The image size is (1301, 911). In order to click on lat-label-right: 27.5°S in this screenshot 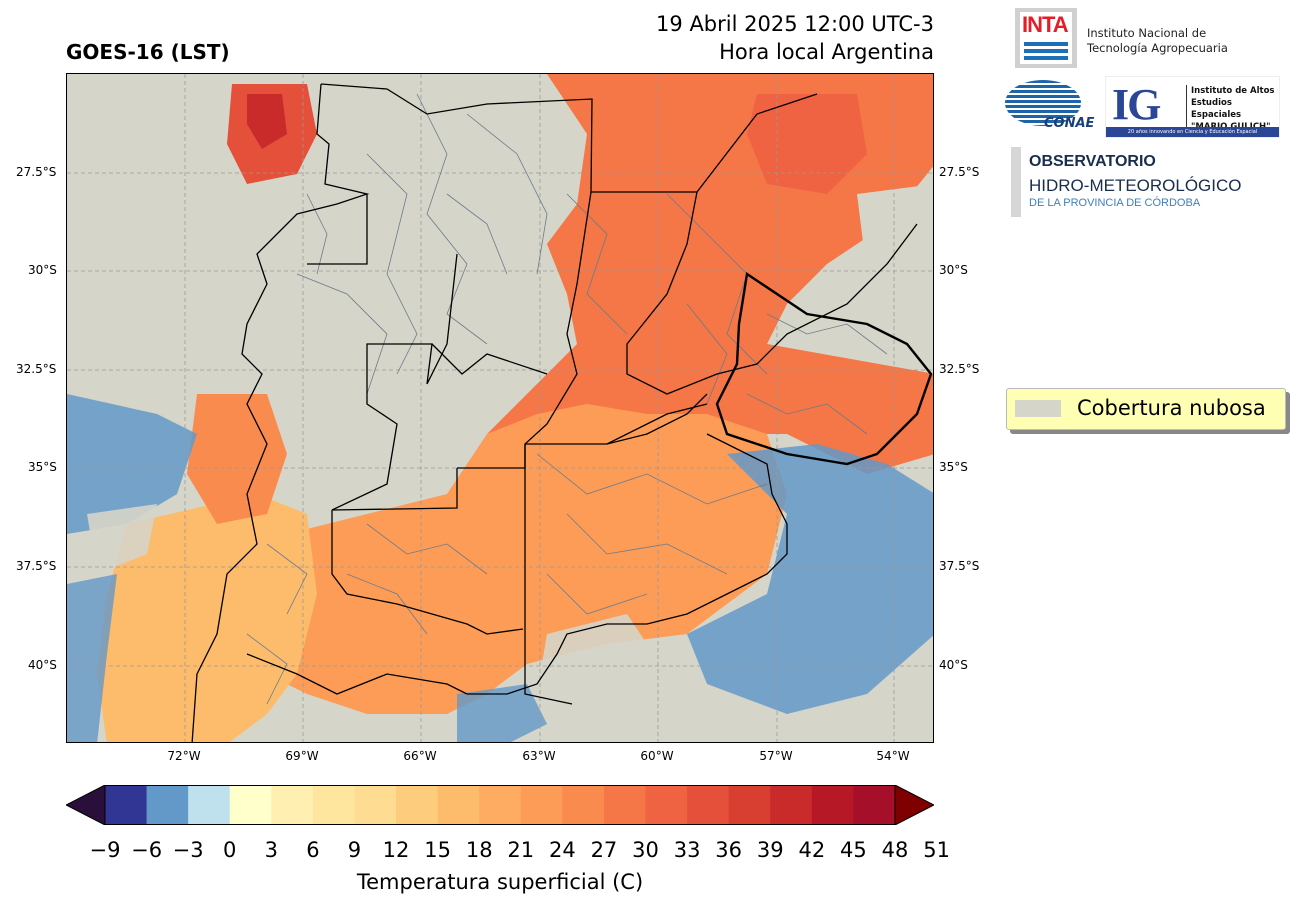, I will do `click(959, 172)`.